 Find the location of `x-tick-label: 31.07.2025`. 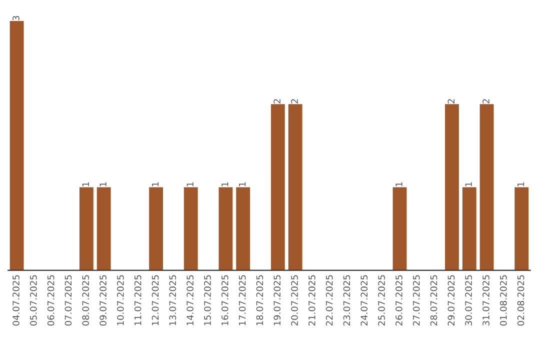

x-tick-label: 31.07.2025 is located at coordinates (486, 300).